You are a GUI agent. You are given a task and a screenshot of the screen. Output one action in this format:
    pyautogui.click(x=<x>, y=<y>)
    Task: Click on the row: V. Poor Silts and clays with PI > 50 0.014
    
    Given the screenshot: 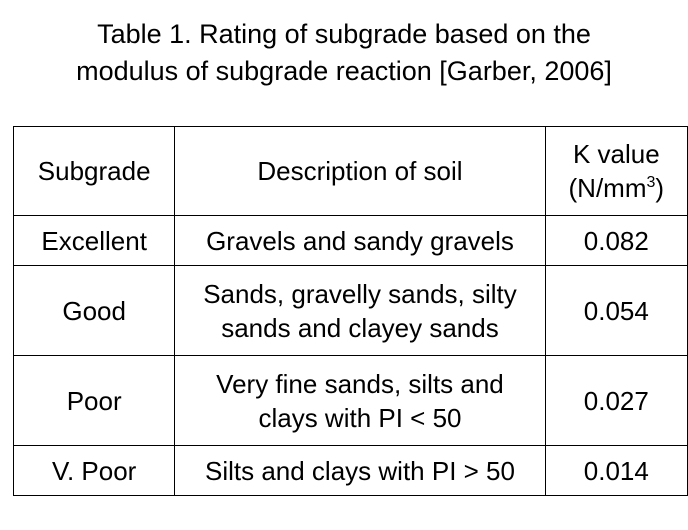 What is the action you would take?
    pyautogui.click(x=350, y=470)
    